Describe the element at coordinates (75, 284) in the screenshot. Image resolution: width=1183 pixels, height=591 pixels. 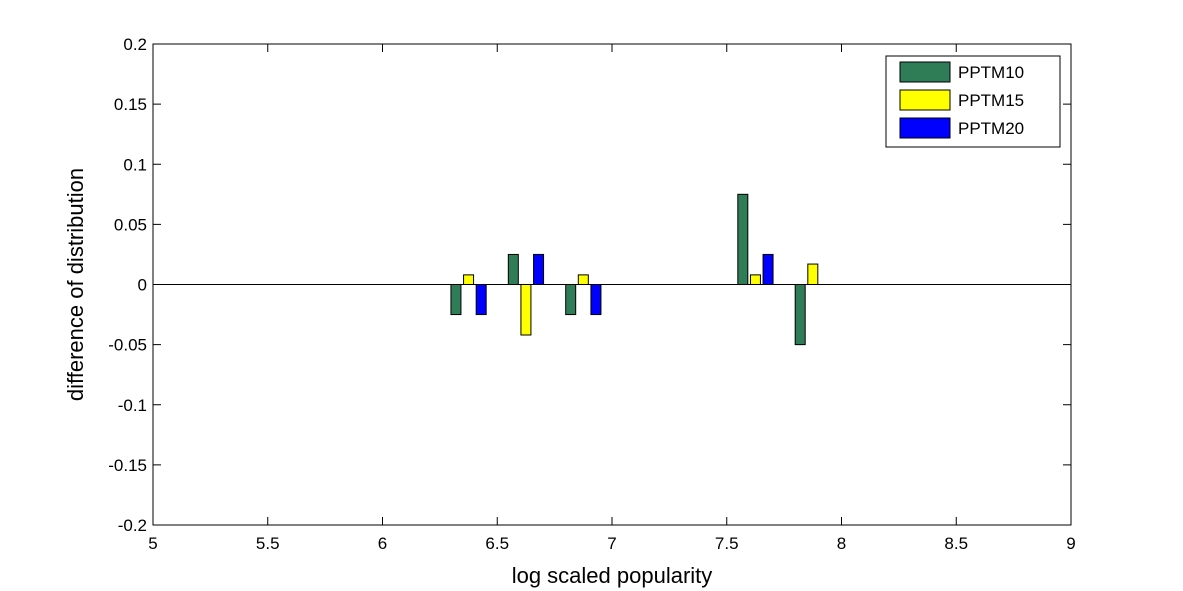
I see `y-axis-title: difference of distribution` at that location.